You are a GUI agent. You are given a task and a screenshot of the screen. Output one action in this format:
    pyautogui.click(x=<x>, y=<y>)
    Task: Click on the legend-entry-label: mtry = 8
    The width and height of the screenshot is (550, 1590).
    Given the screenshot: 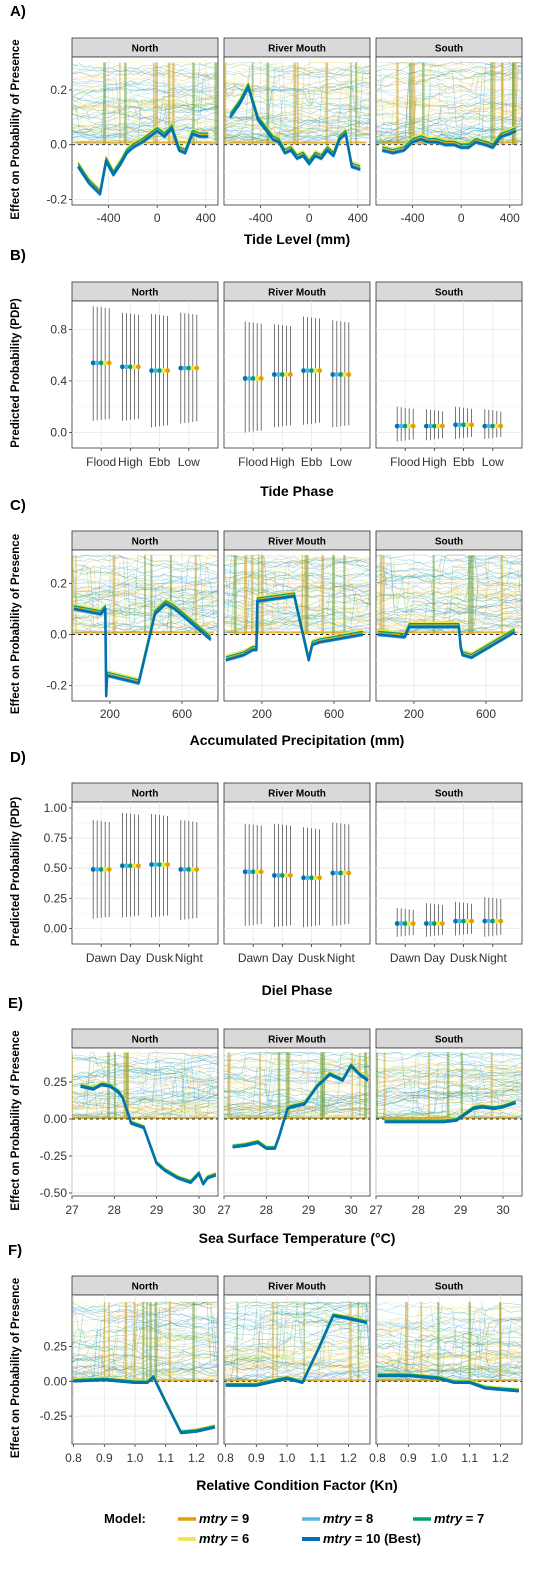 What is the action you would take?
    pyautogui.click(x=348, y=1518)
    